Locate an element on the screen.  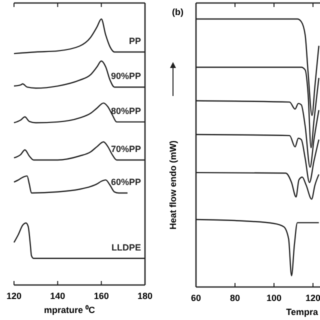
series-label: PP is located at coordinates (134, 41).